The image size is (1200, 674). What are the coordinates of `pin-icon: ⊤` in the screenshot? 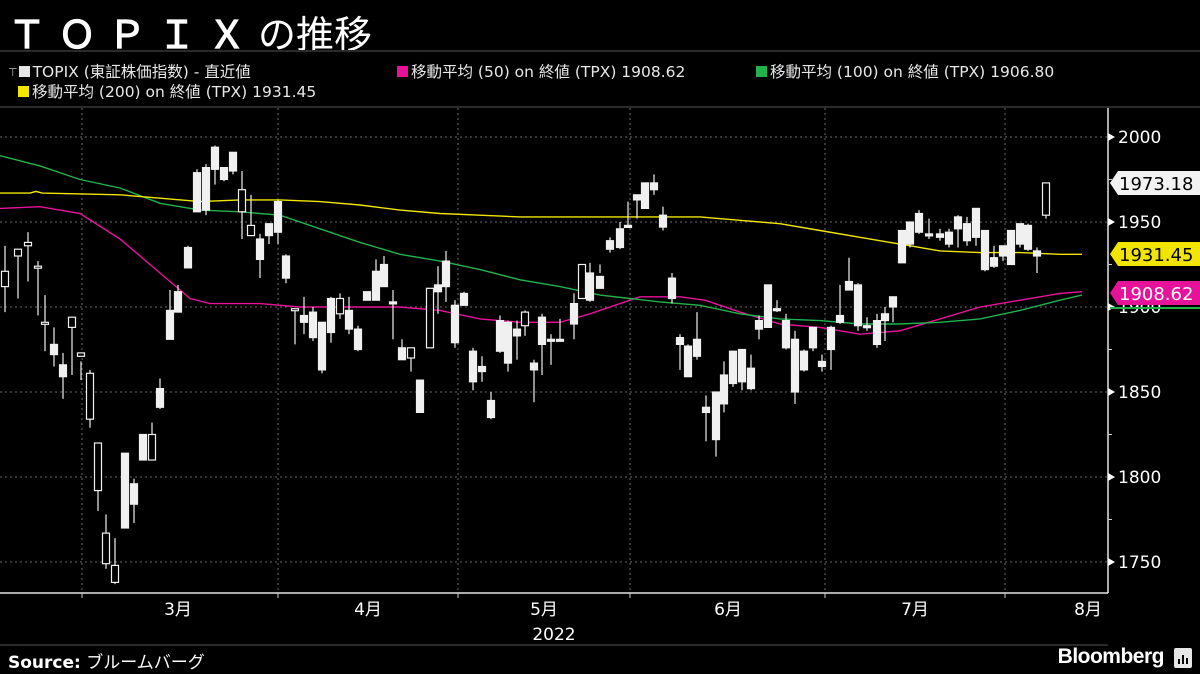 It's located at (13, 72).